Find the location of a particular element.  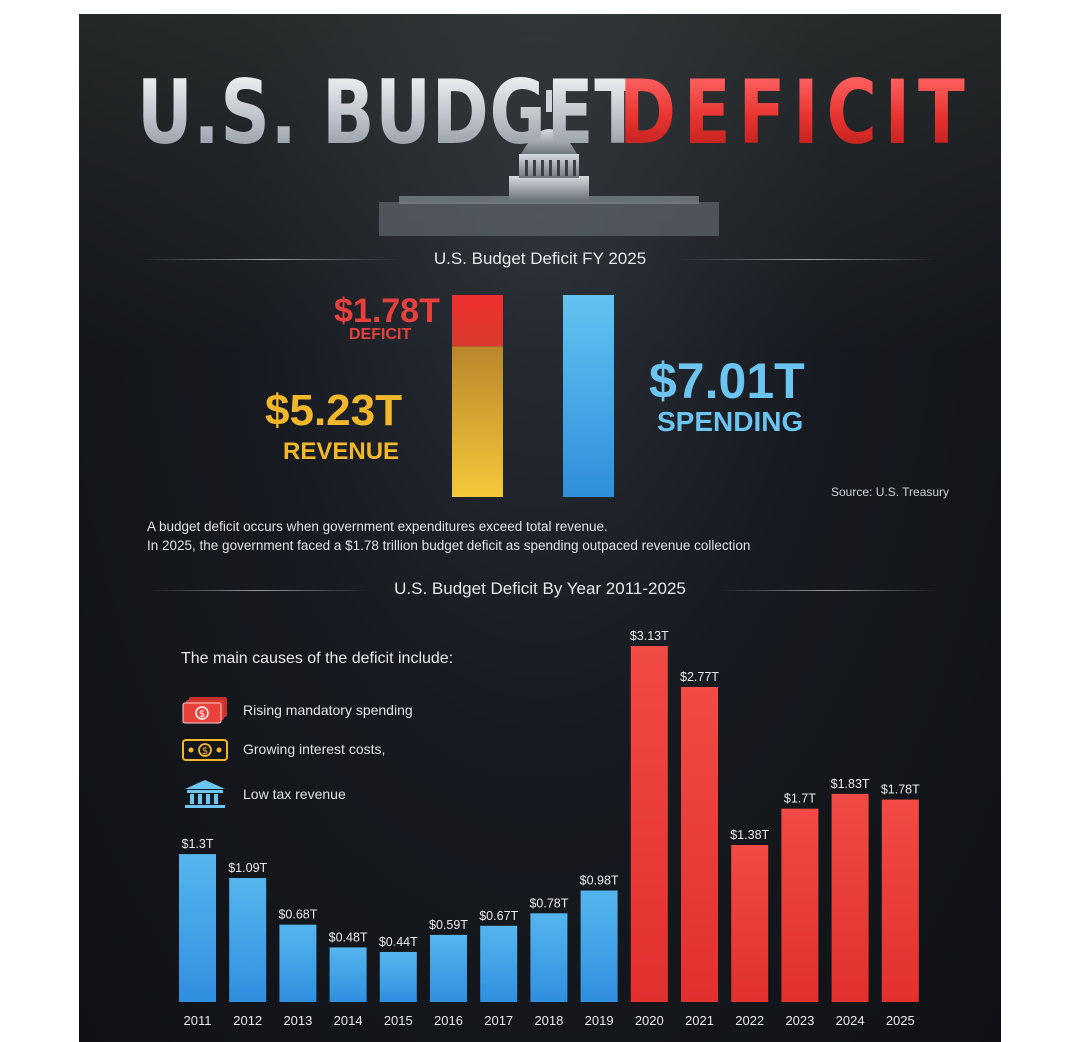

value-label-2015: $0.44T is located at coordinates (398, 942).